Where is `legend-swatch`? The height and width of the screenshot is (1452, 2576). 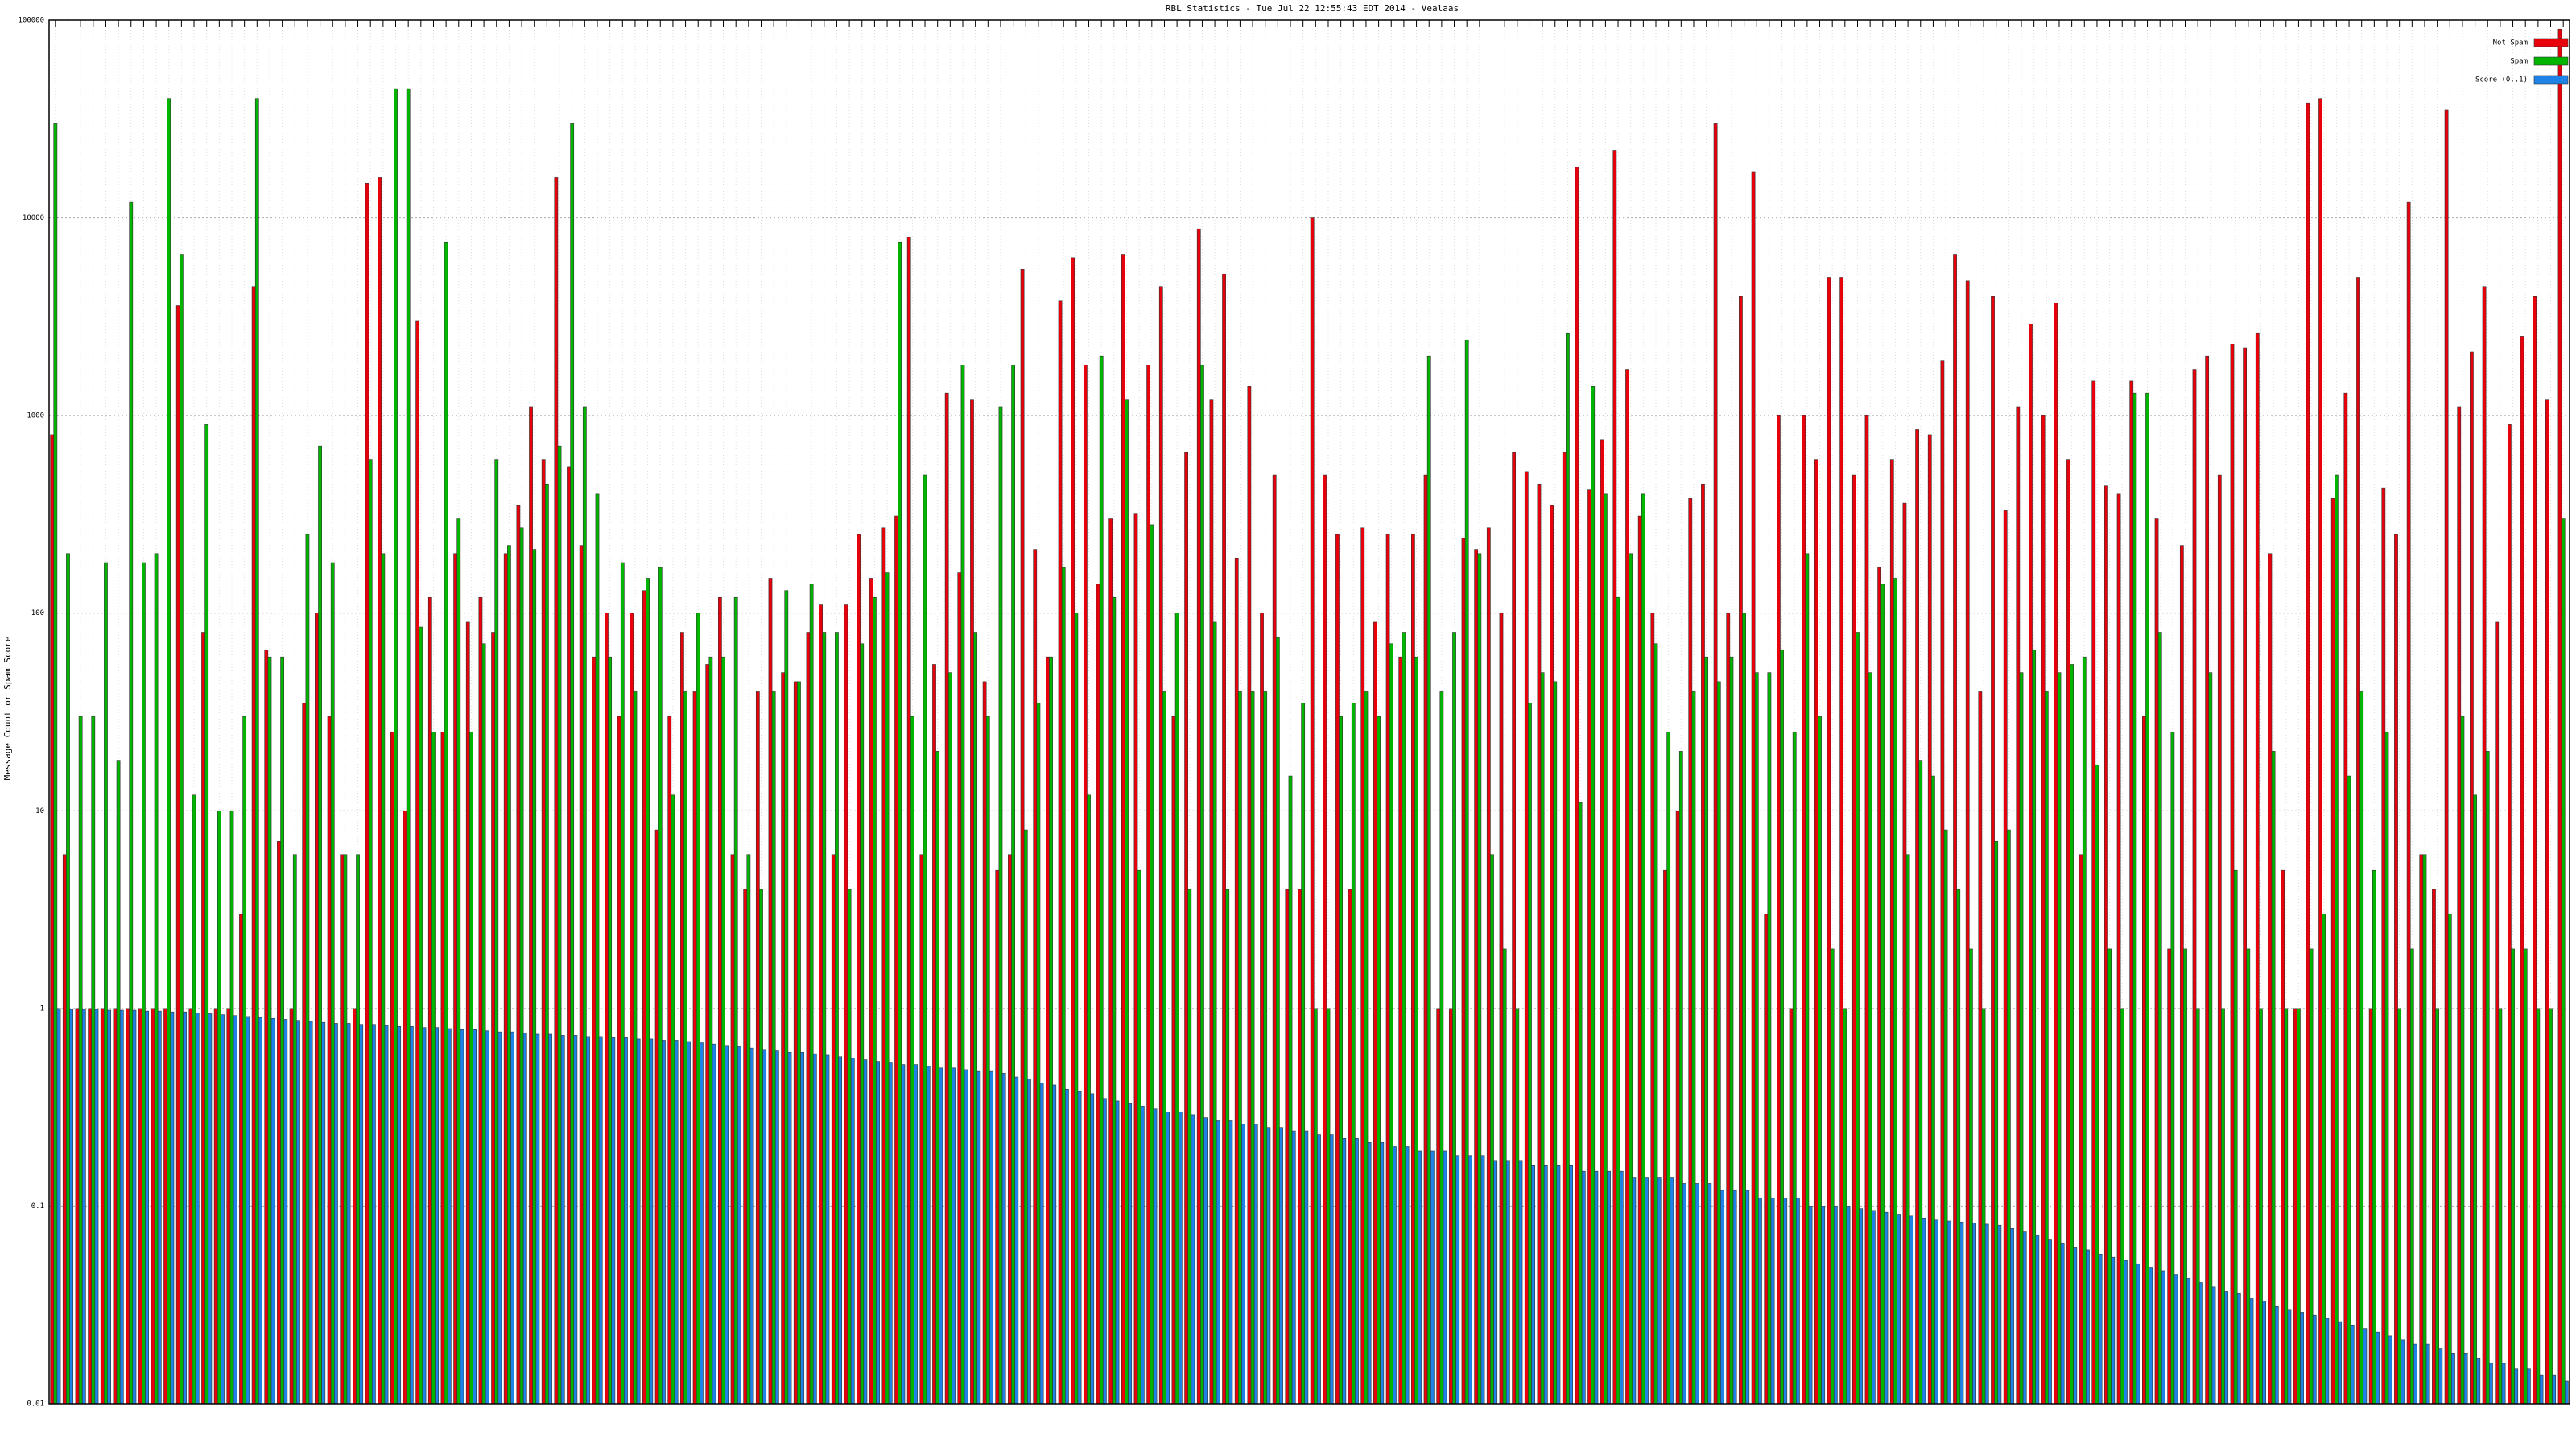 legend-swatch is located at coordinates (2551, 80).